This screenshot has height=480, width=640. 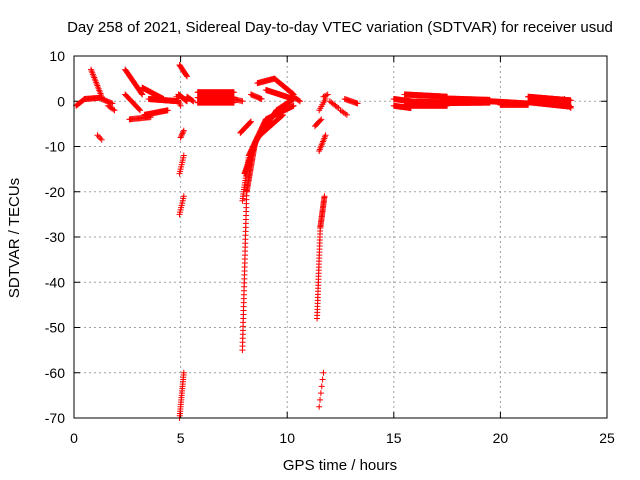 I want to click on y-tick-label: -20, so click(x=55, y=192).